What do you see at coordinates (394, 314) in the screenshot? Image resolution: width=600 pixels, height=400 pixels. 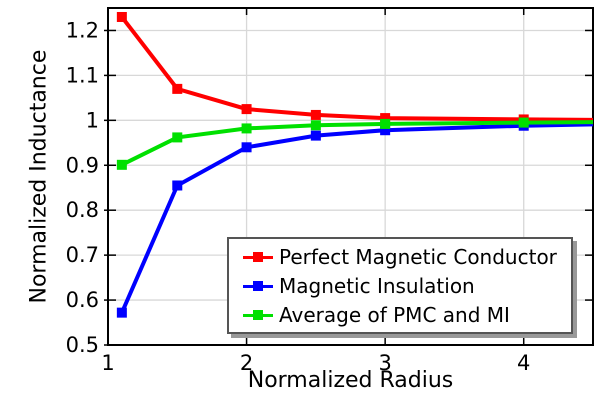 I see `legend-label-avg: Average of PMC and MI` at bounding box center [394, 314].